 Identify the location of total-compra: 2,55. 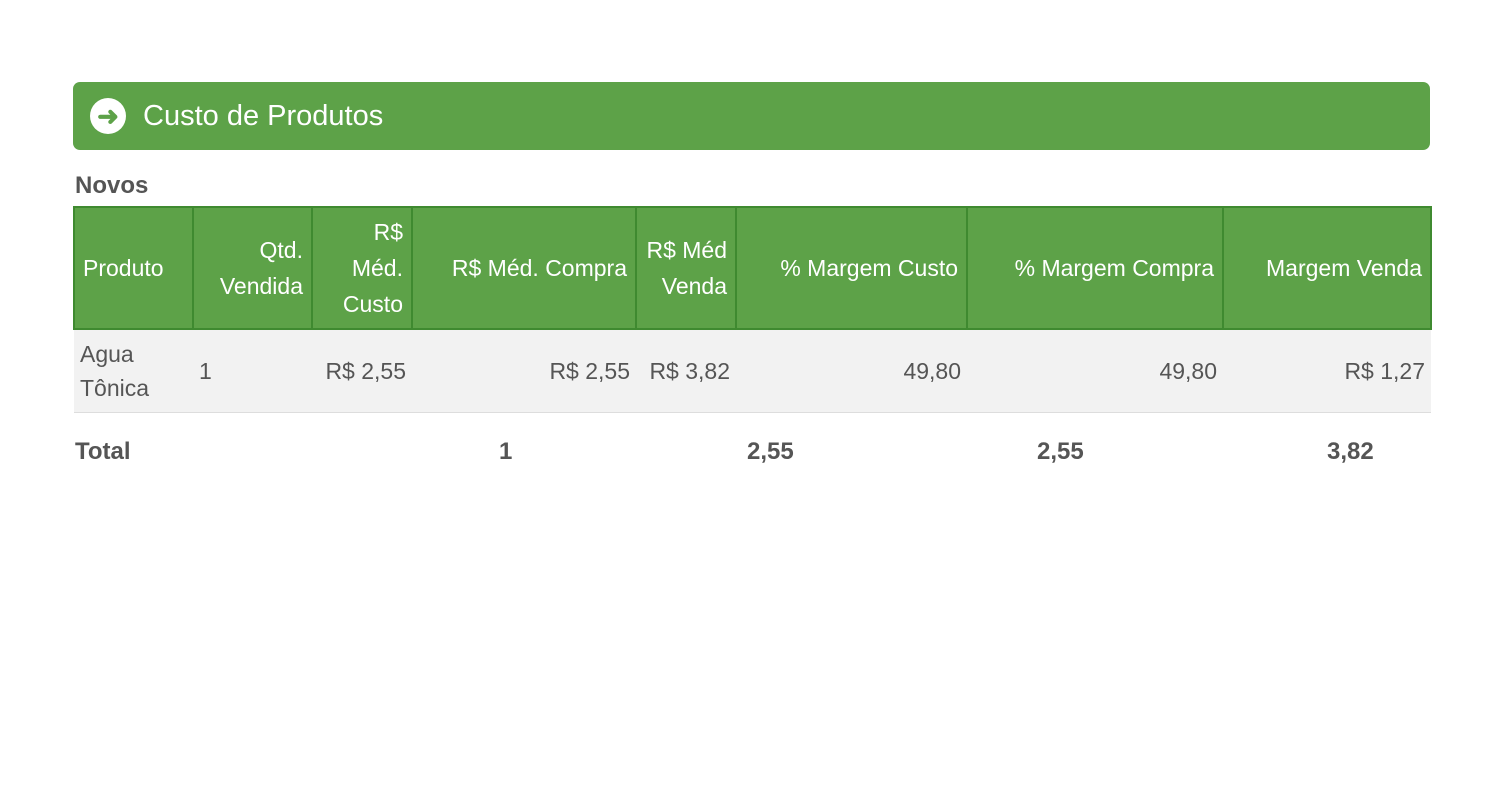
(1060, 451).